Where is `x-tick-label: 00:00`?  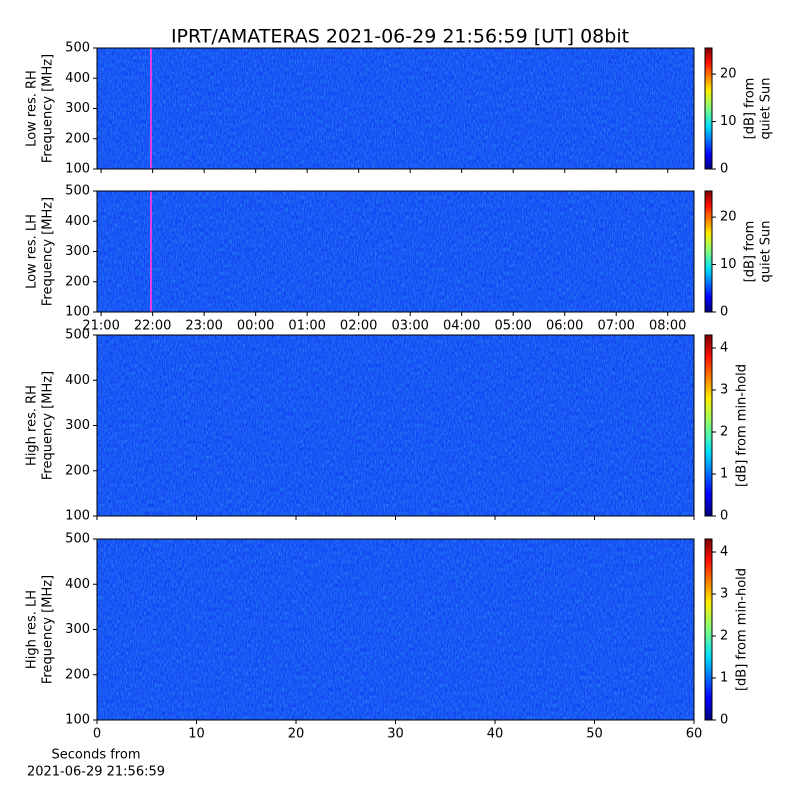
x-tick-label: 00:00 is located at coordinates (255, 326).